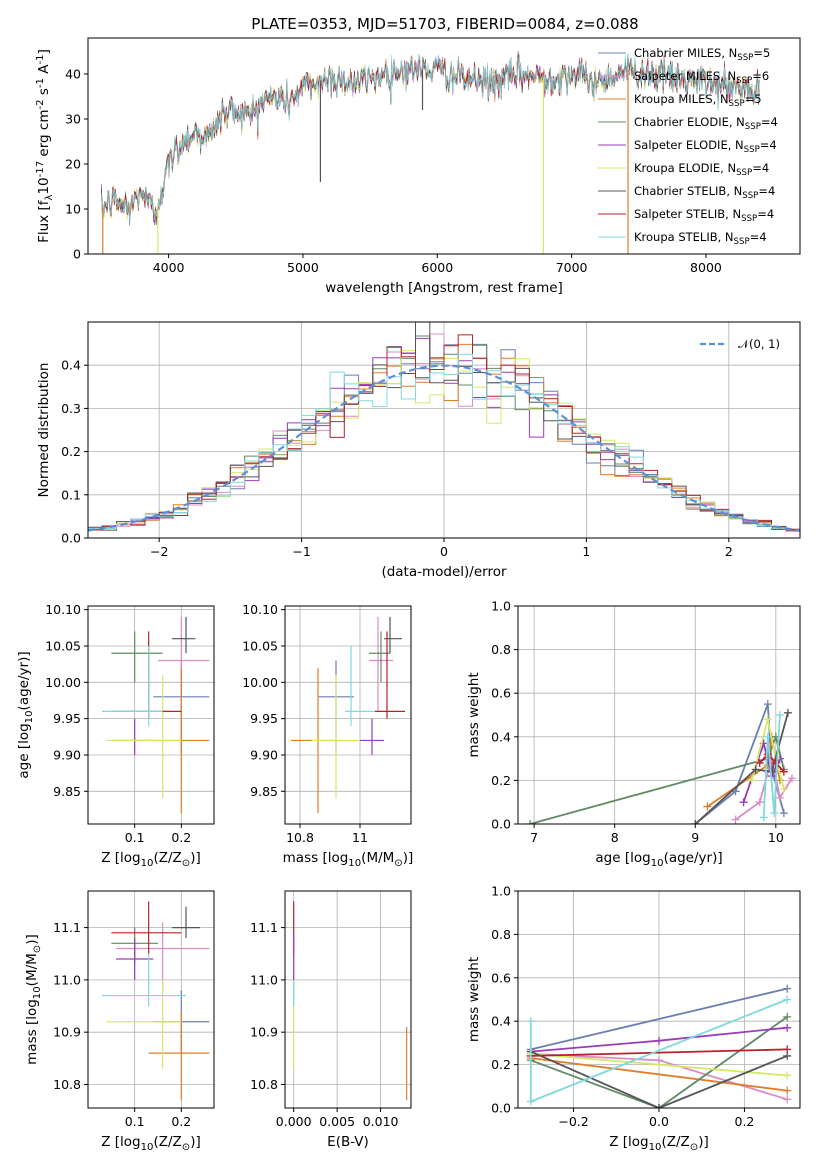 The height and width of the screenshot is (1170, 819). I want to click on x-axis-label: age [log10(age/yr)], so click(658, 859).